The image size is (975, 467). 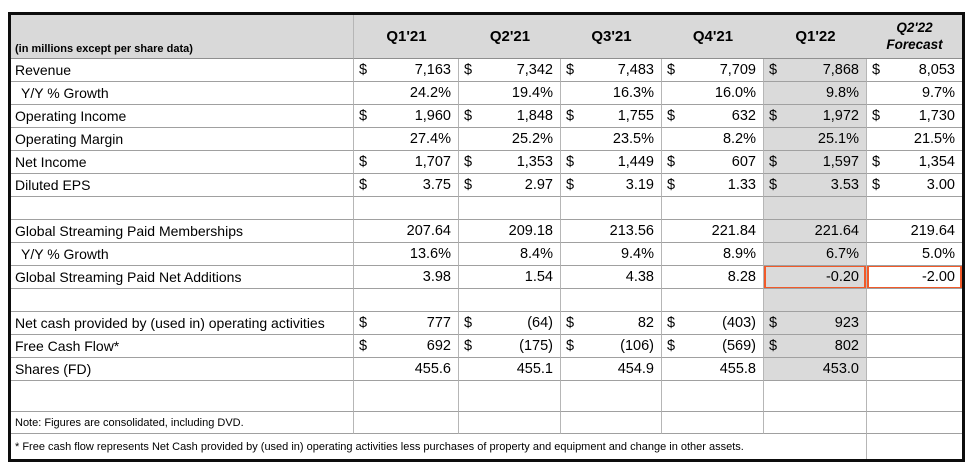 What do you see at coordinates (611, 70) in the screenshot?
I see `data-cell-revenue-col2: $7,483` at bounding box center [611, 70].